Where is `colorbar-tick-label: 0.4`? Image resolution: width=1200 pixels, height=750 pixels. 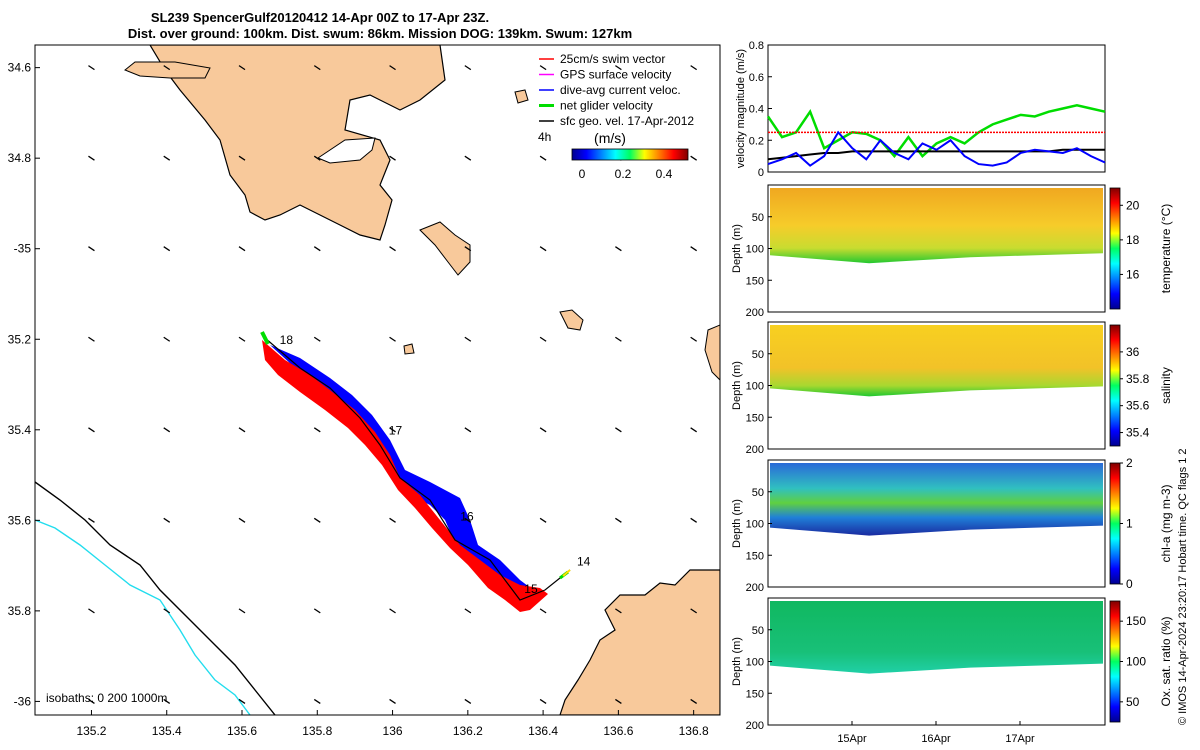 colorbar-tick-label: 0.4 is located at coordinates (664, 174).